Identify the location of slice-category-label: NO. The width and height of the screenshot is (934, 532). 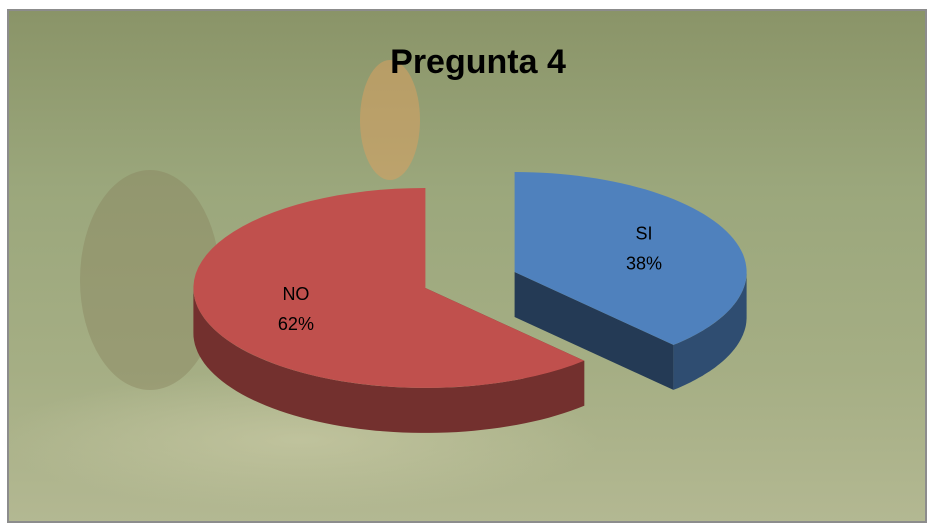
(295, 294).